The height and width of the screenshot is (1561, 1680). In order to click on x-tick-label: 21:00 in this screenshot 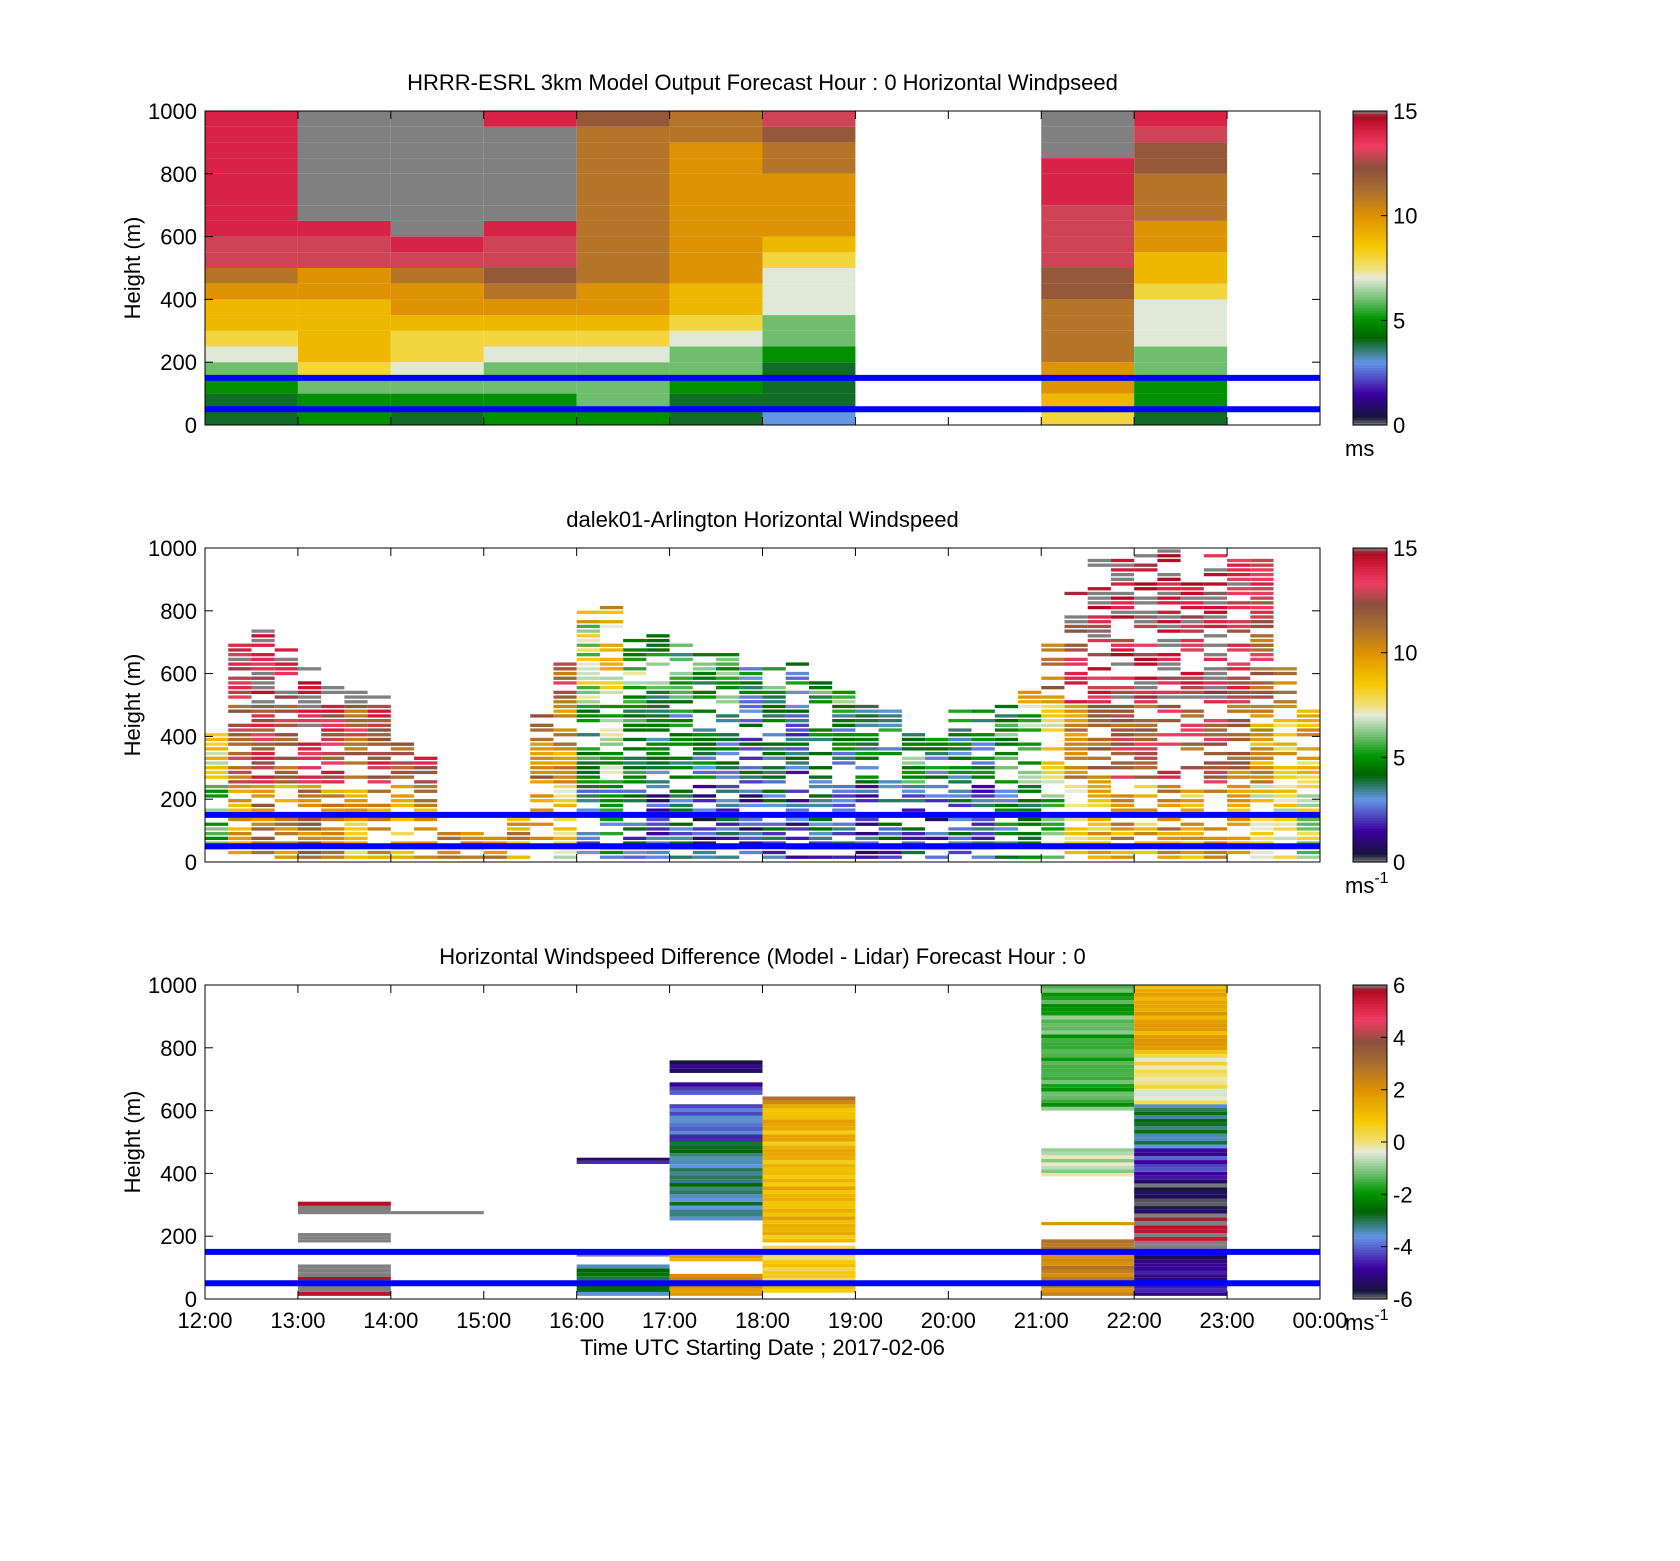, I will do `click(1041, 1320)`.